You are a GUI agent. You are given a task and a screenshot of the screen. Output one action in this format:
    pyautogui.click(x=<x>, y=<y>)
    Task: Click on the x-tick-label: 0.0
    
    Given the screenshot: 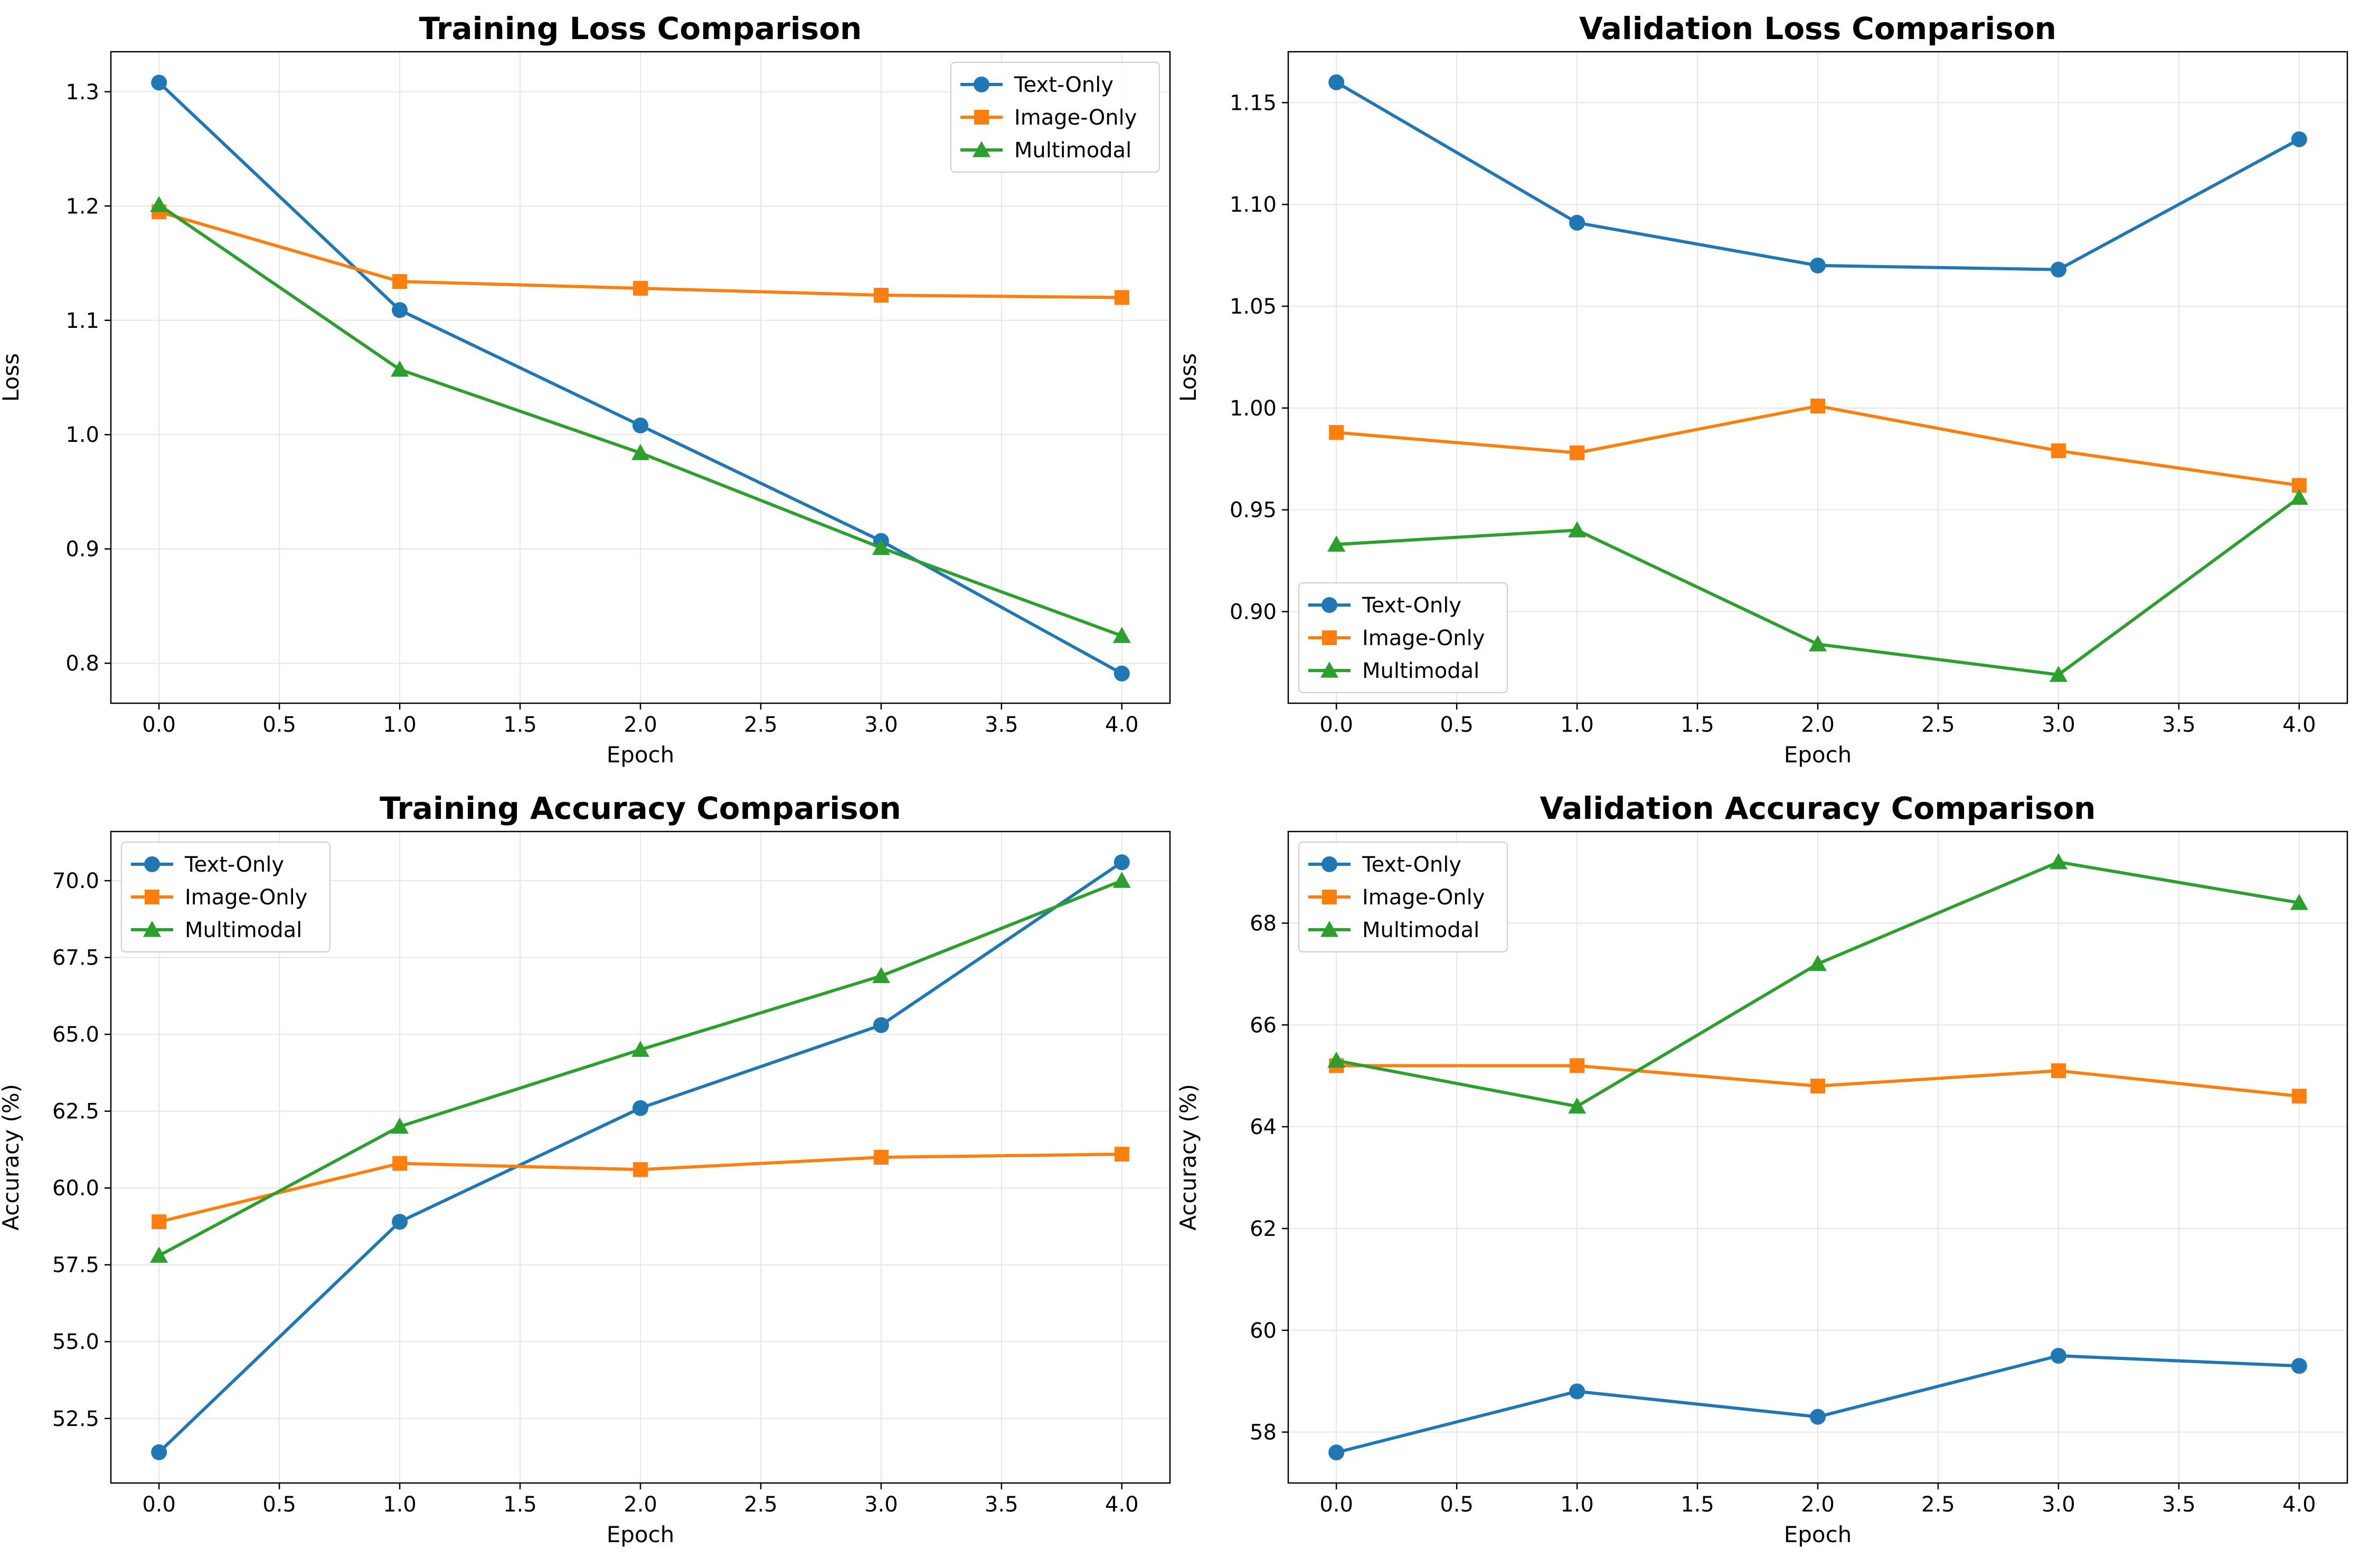 What is the action you would take?
    pyautogui.click(x=159, y=1505)
    